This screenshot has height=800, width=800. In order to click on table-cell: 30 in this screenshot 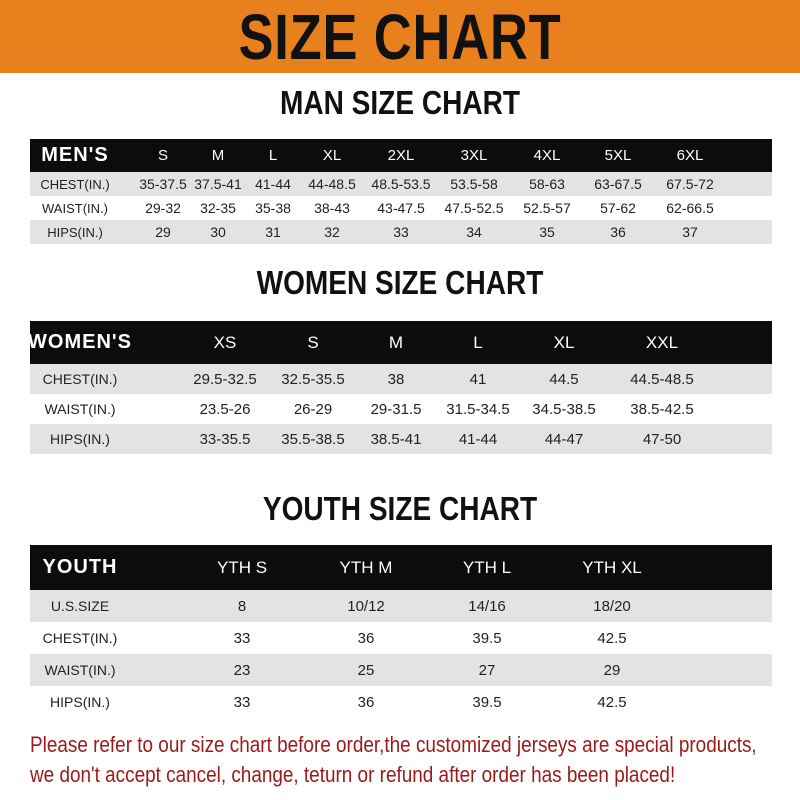, I will do `click(218, 232)`.